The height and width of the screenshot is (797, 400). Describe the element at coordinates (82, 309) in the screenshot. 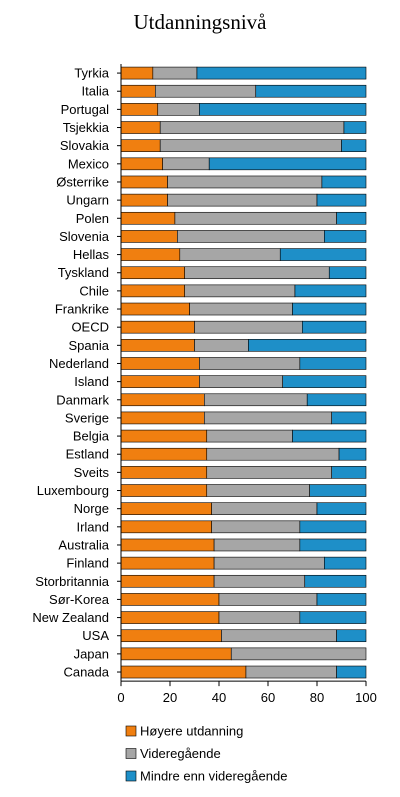

I see `category-label: Frankrike` at that location.